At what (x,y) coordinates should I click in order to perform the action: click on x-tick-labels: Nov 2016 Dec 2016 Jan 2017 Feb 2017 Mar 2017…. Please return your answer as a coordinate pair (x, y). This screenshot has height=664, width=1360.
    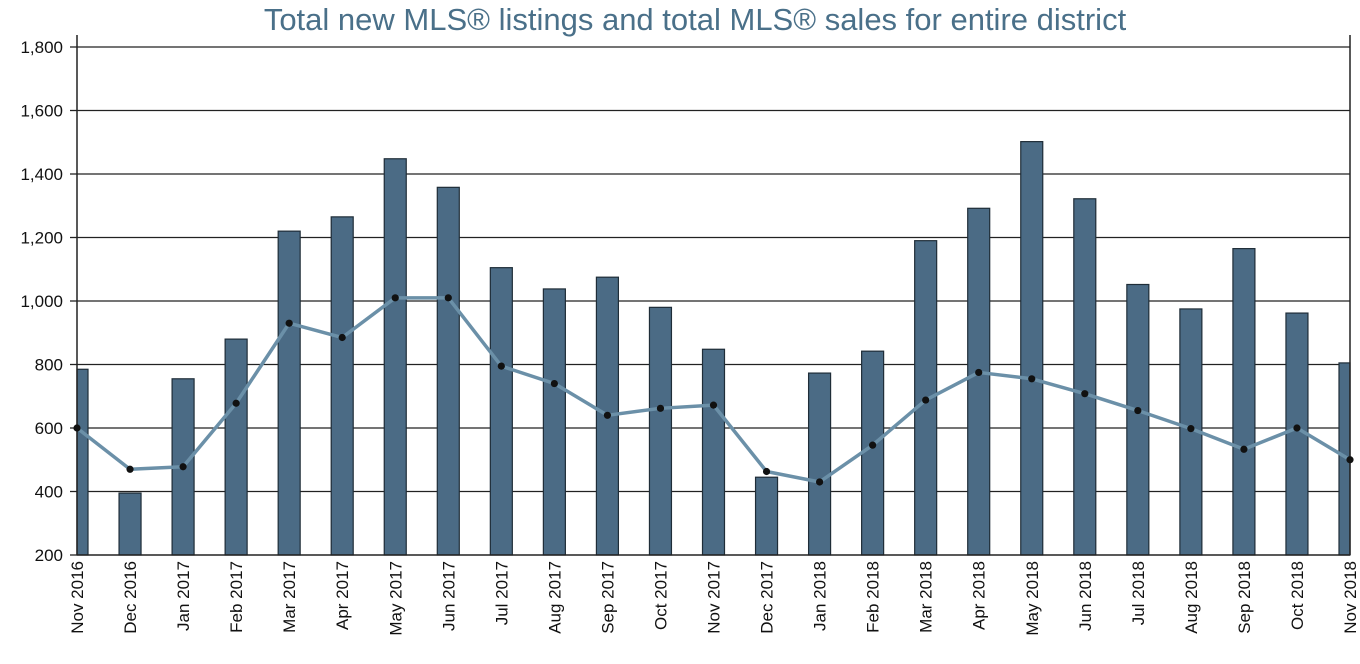
    Looking at the image, I should click on (714, 598).